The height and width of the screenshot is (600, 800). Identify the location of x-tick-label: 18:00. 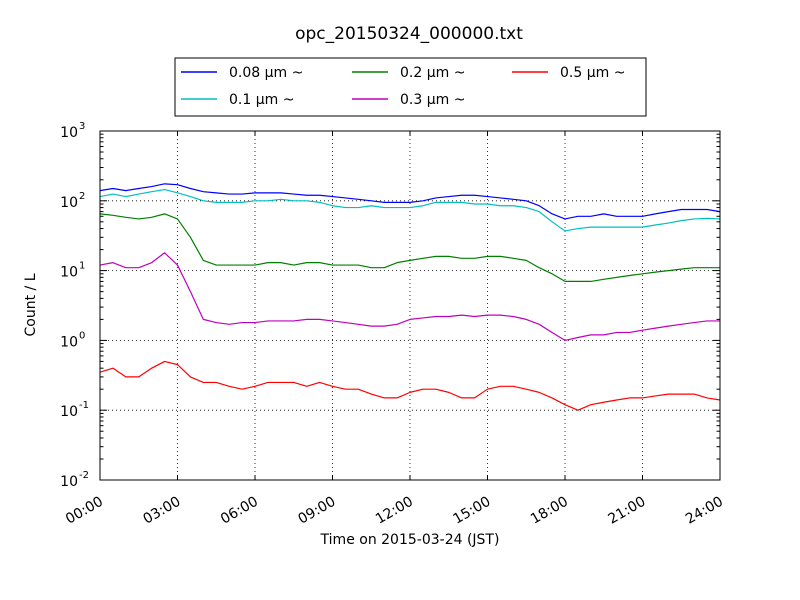
(549, 511).